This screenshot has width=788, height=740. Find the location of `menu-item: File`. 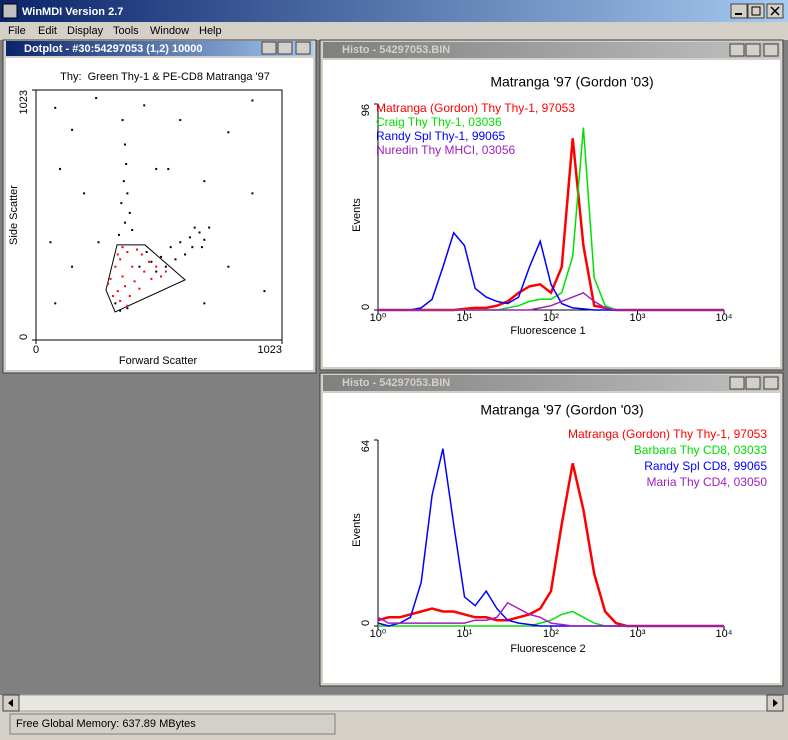

menu-item: File is located at coordinates (17, 31).